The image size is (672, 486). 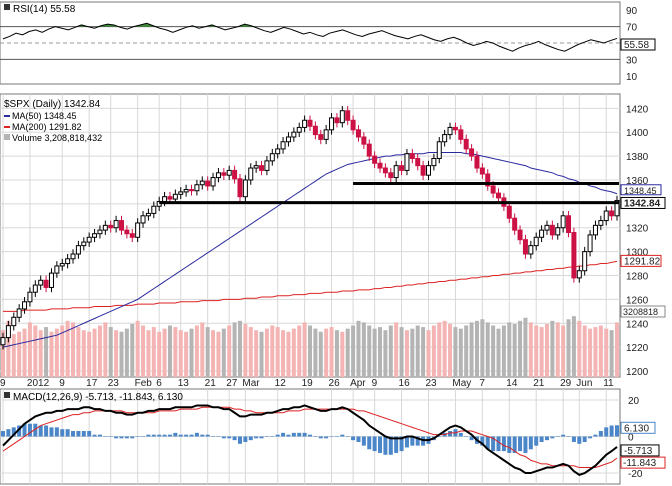 I want to click on last-price-box, so click(x=643, y=202).